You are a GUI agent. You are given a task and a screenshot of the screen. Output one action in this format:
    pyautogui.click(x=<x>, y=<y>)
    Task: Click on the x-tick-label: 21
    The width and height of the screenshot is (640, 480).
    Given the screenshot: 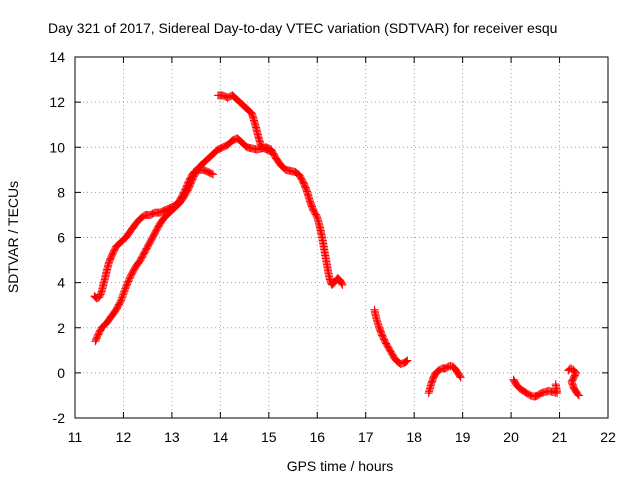 What is the action you would take?
    pyautogui.click(x=560, y=437)
    